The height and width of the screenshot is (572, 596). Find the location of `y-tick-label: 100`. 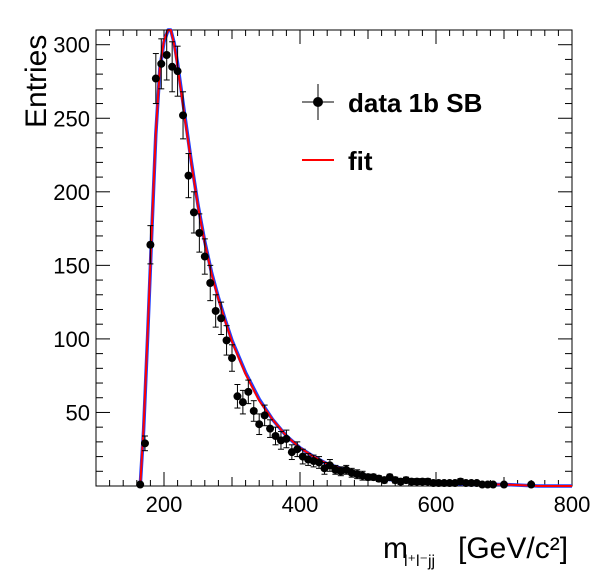

y-tick-label: 100 is located at coordinates (71, 339).